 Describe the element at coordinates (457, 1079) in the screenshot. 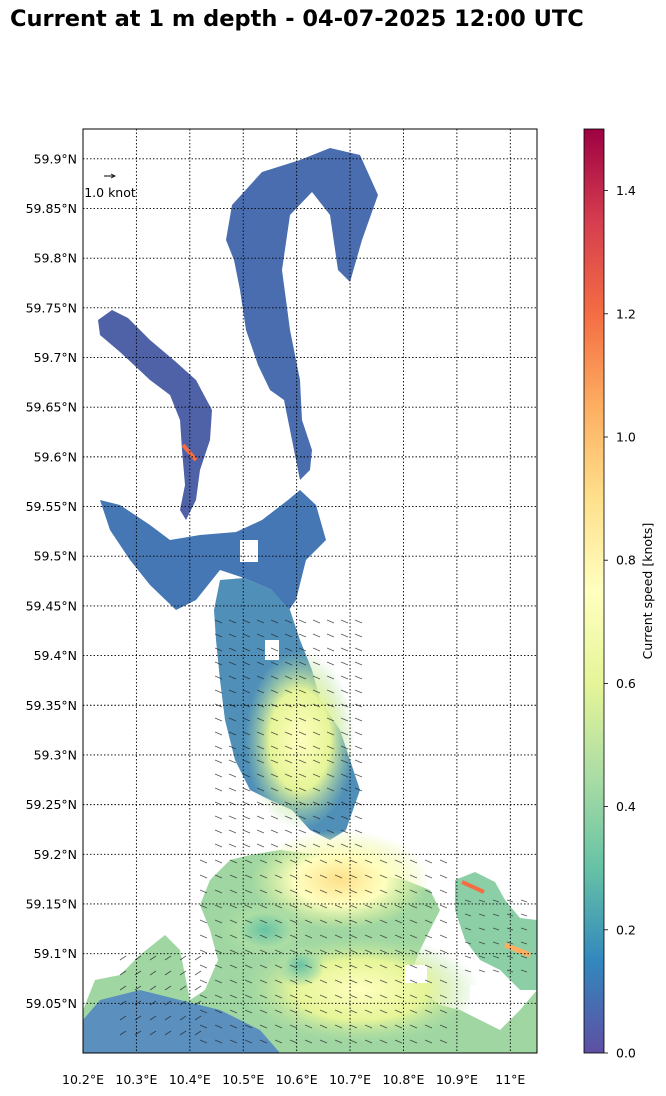

I see `longitude-tick-label: 10.9°E` at that location.